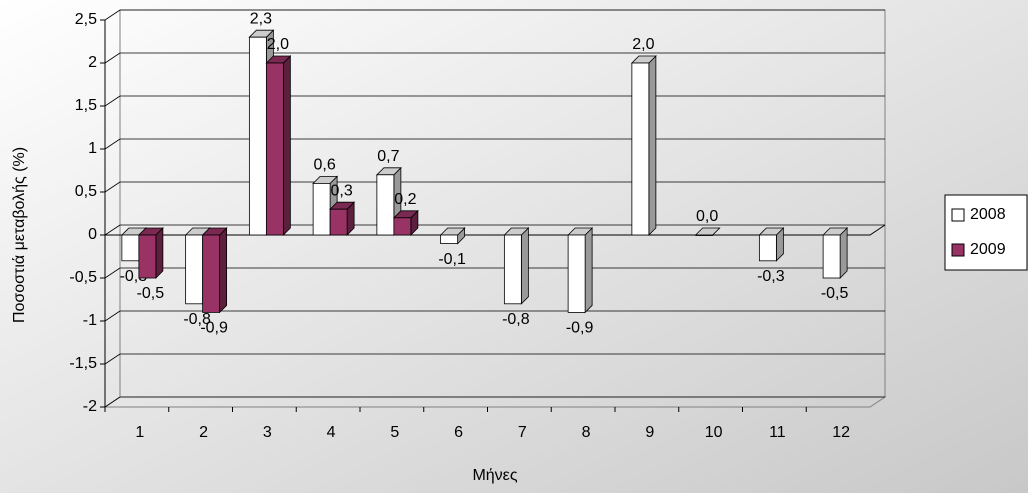 This screenshot has width=1028, height=493. What do you see at coordinates (203, 432) in the screenshot?
I see `x-tick-label: 2` at bounding box center [203, 432].